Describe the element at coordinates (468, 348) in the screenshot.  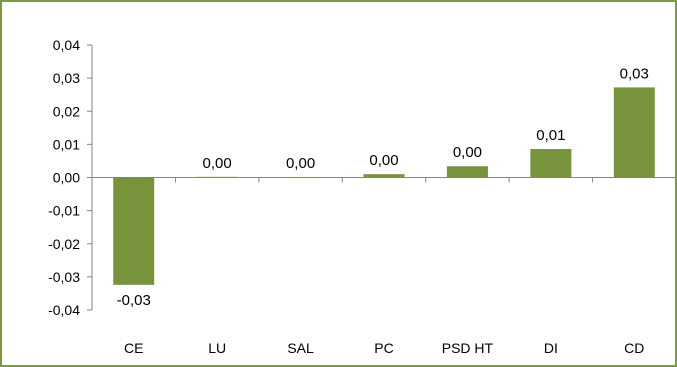
I see `x-tick-label: PSD HT` at that location.